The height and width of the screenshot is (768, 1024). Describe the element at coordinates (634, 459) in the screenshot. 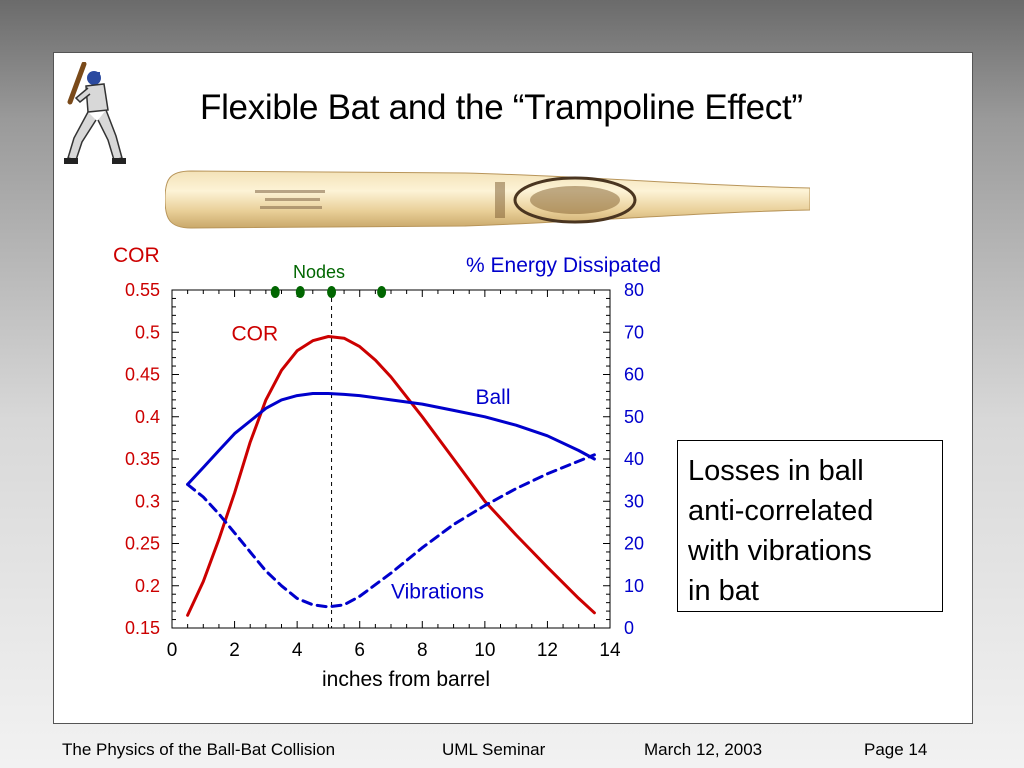

I see `y-right-tick-label: 40` at that location.